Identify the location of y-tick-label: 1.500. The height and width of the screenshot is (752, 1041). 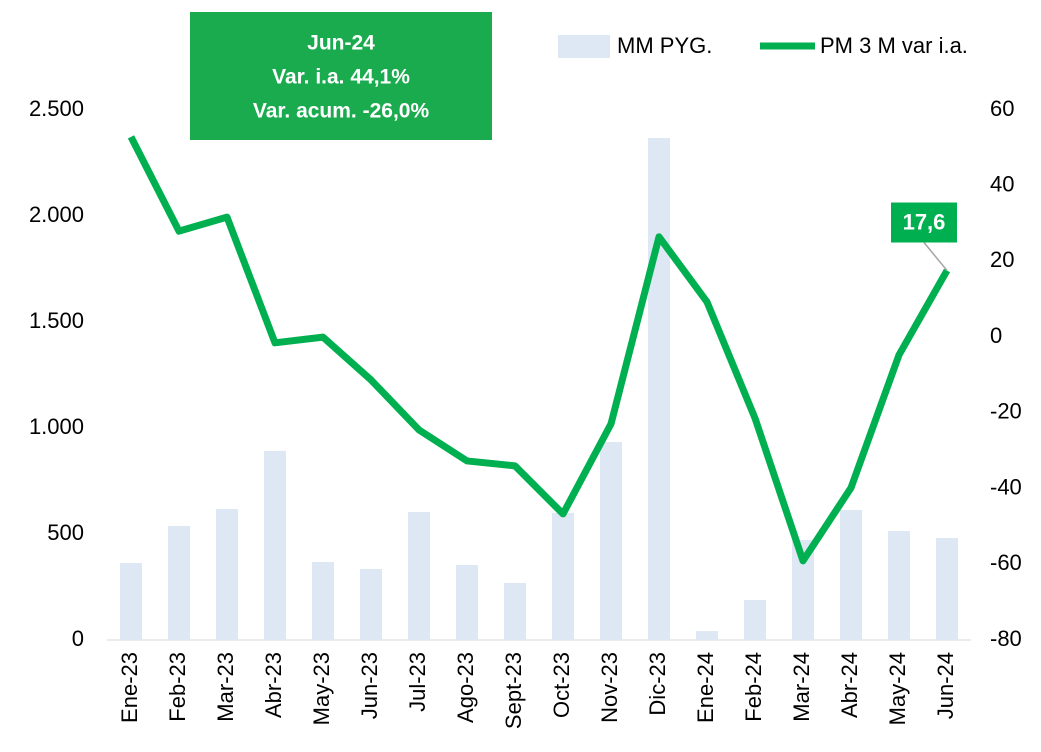
(56, 320).